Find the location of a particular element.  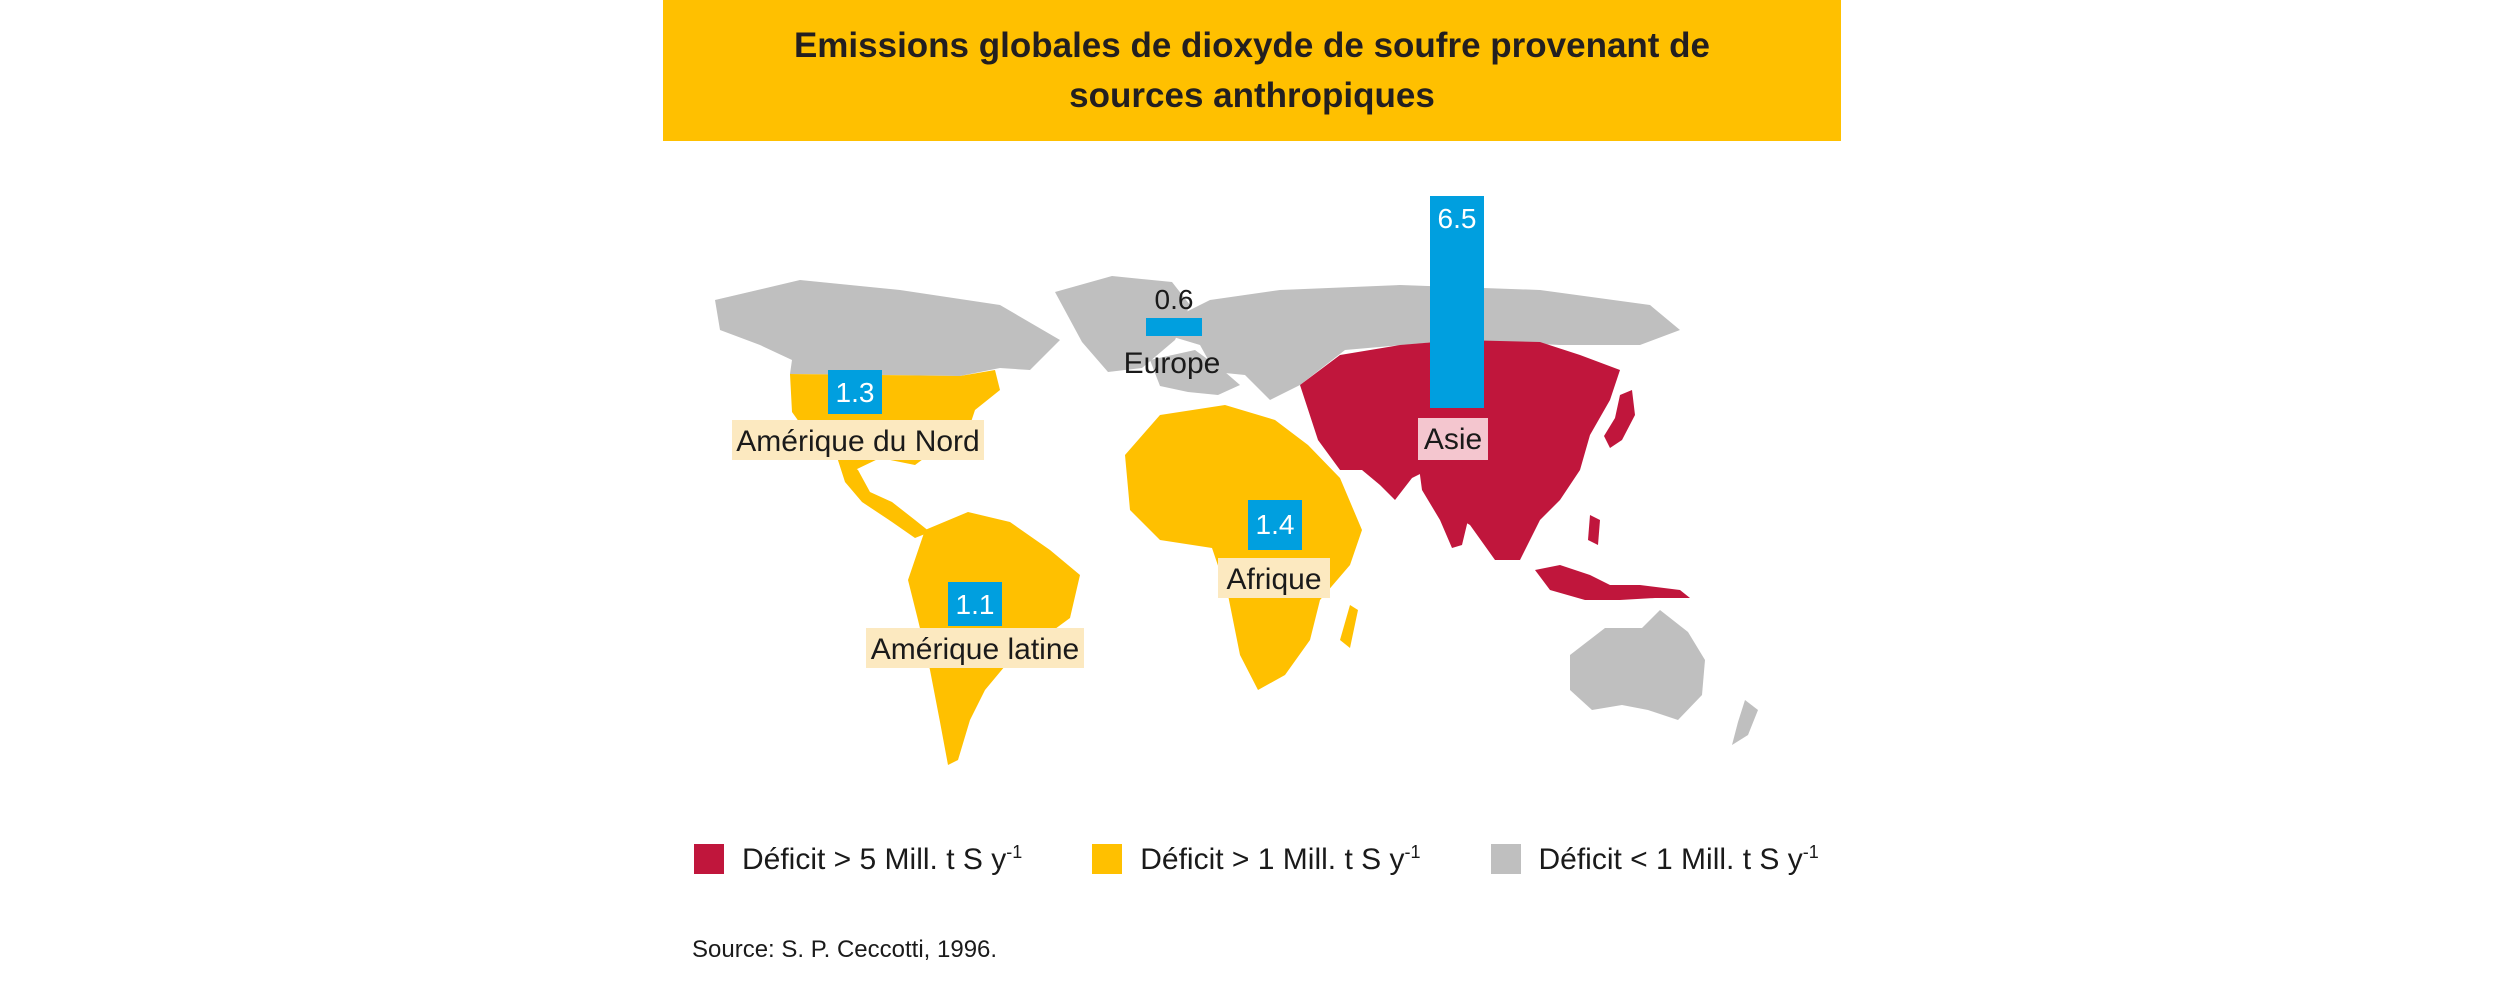

value-asia: 6.5 is located at coordinates (1457, 218).